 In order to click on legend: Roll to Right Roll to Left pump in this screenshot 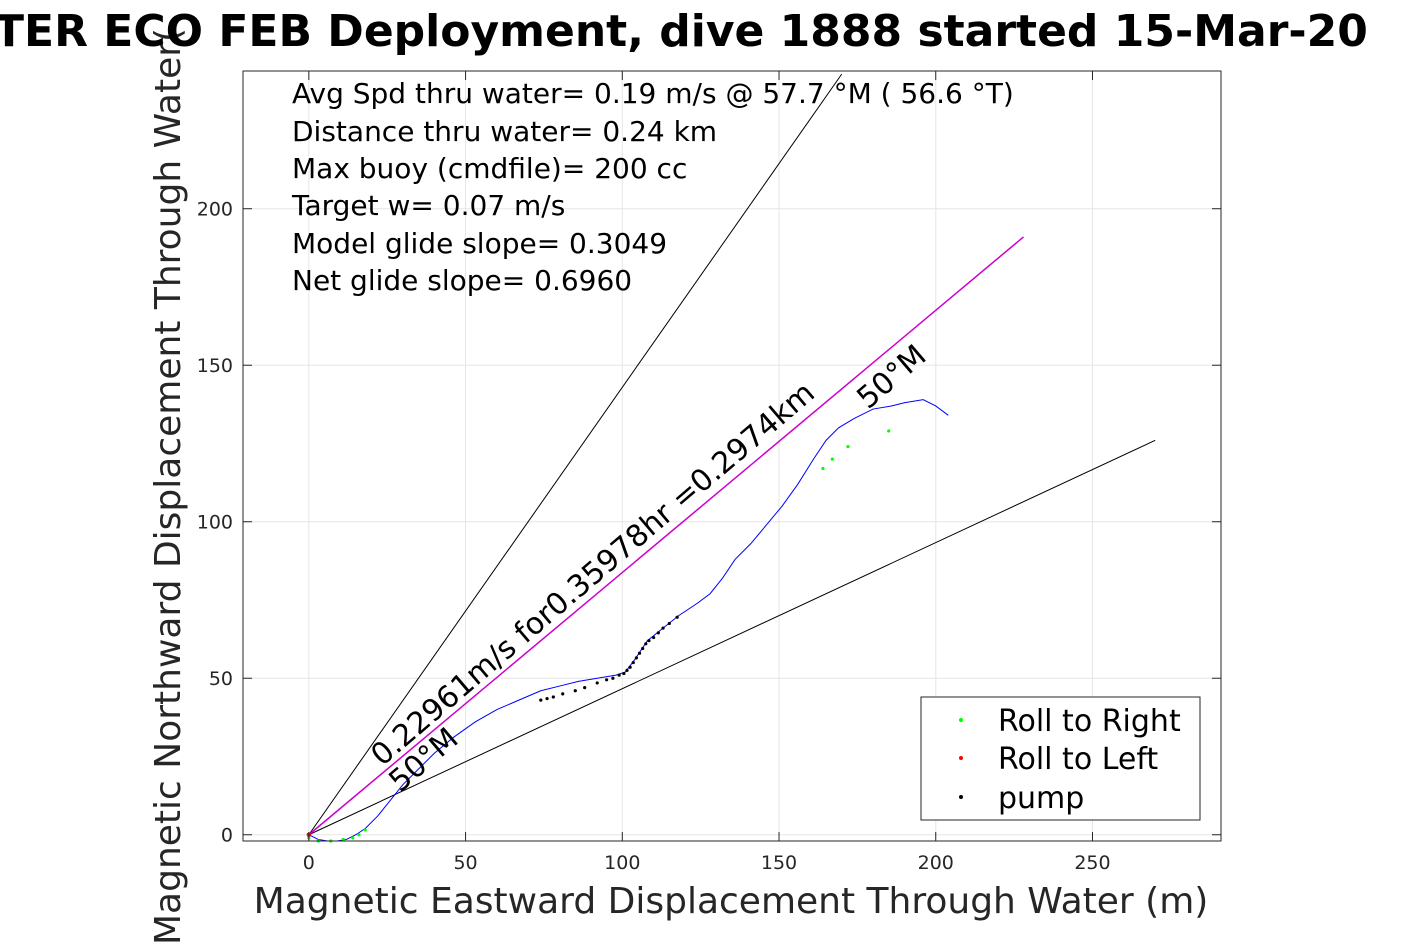, I will do `click(1060, 758)`.